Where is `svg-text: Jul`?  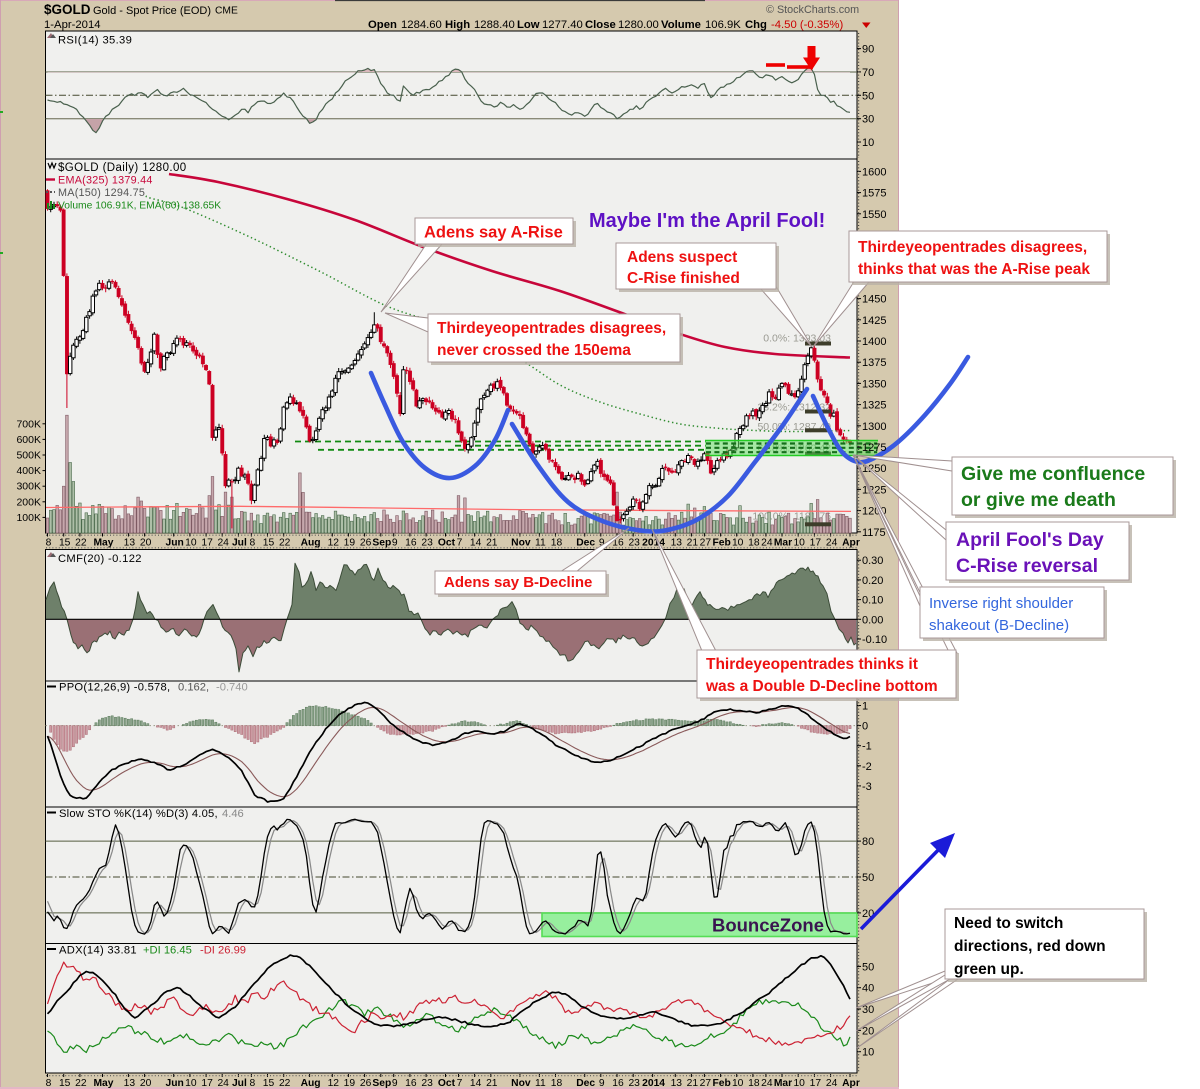 svg-text: Jul is located at coordinates (239, 1083).